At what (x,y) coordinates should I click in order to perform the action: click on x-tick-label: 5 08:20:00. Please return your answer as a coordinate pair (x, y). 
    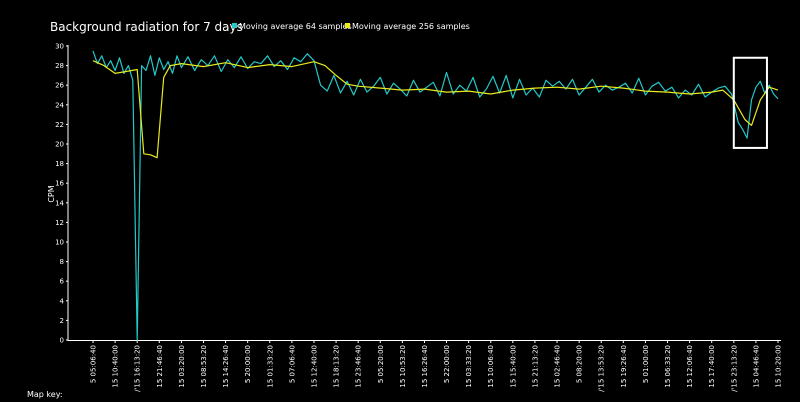
    Looking at the image, I should click on (580, 364).